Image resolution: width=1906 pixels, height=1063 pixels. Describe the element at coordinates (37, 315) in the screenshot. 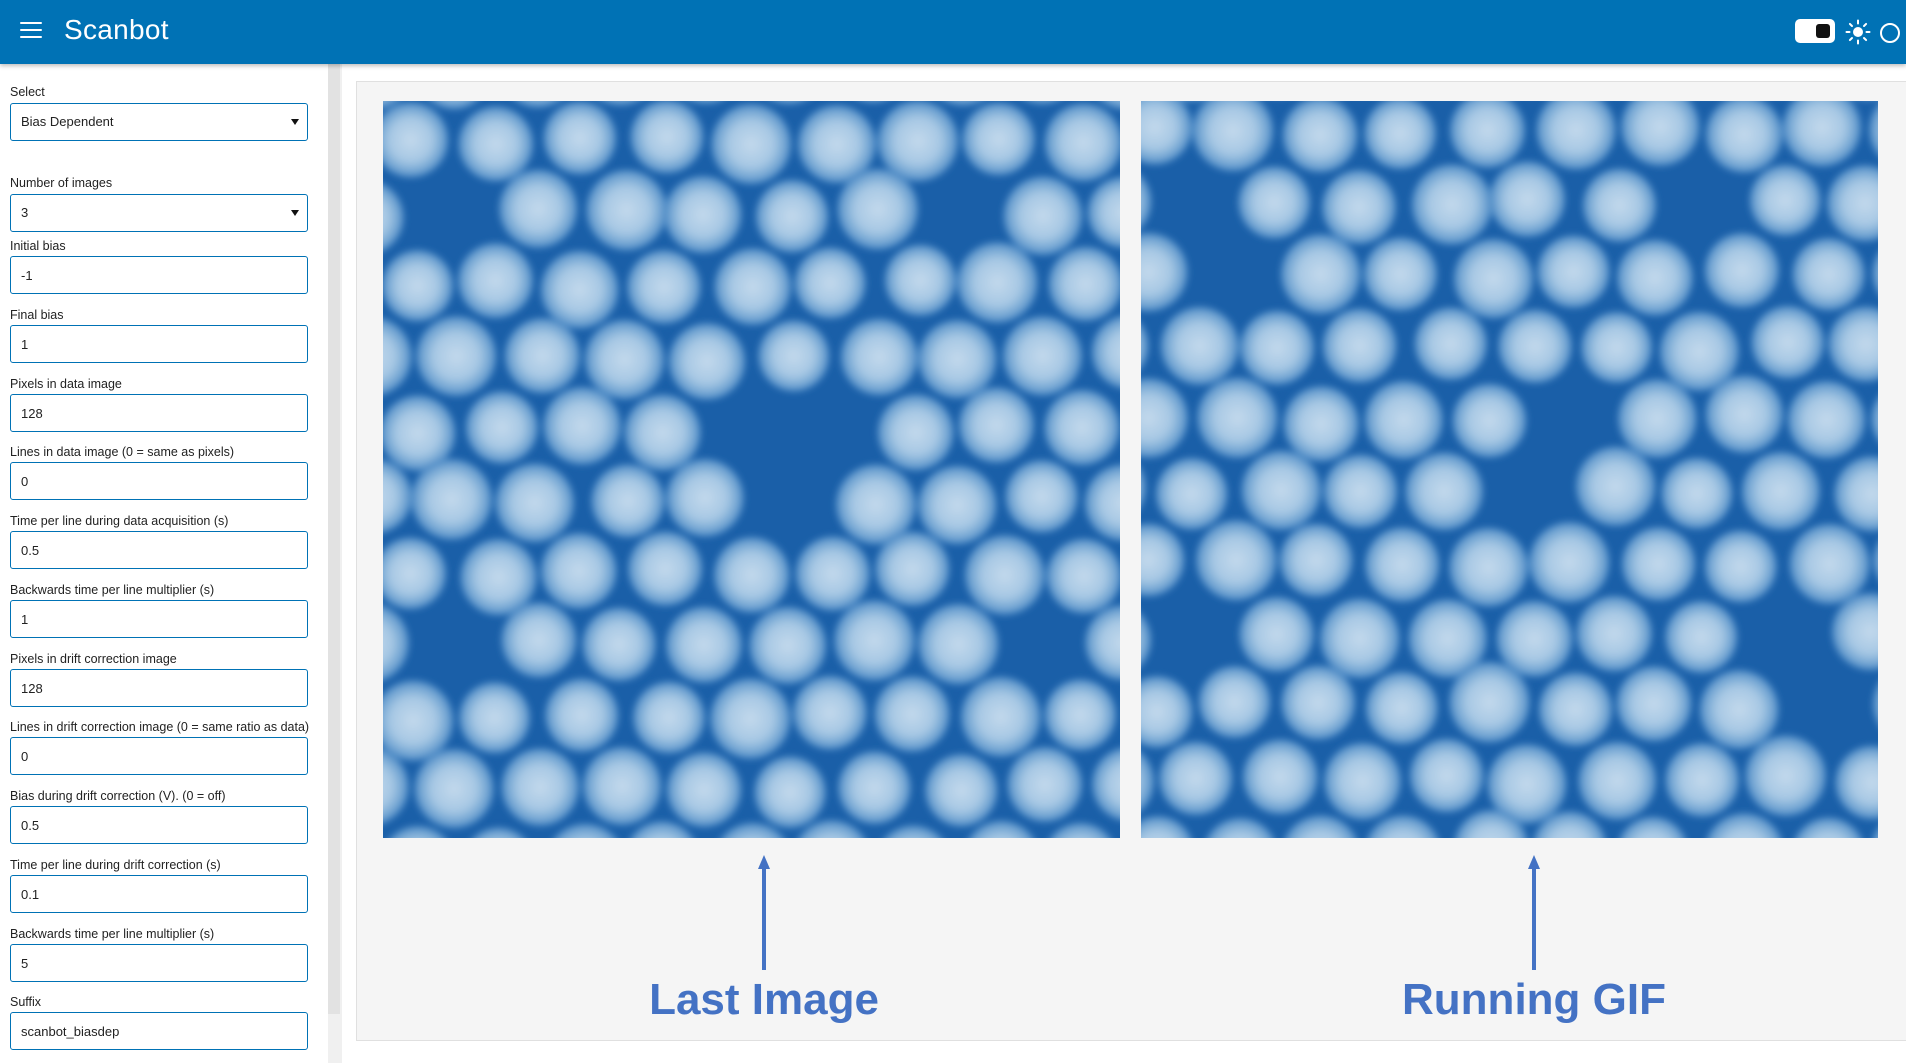

I see `final-bias-label: Final bias` at that location.